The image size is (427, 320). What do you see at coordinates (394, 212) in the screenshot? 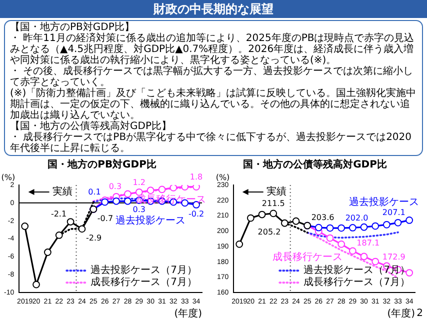
I see `data-label: 207.1` at bounding box center [394, 212].